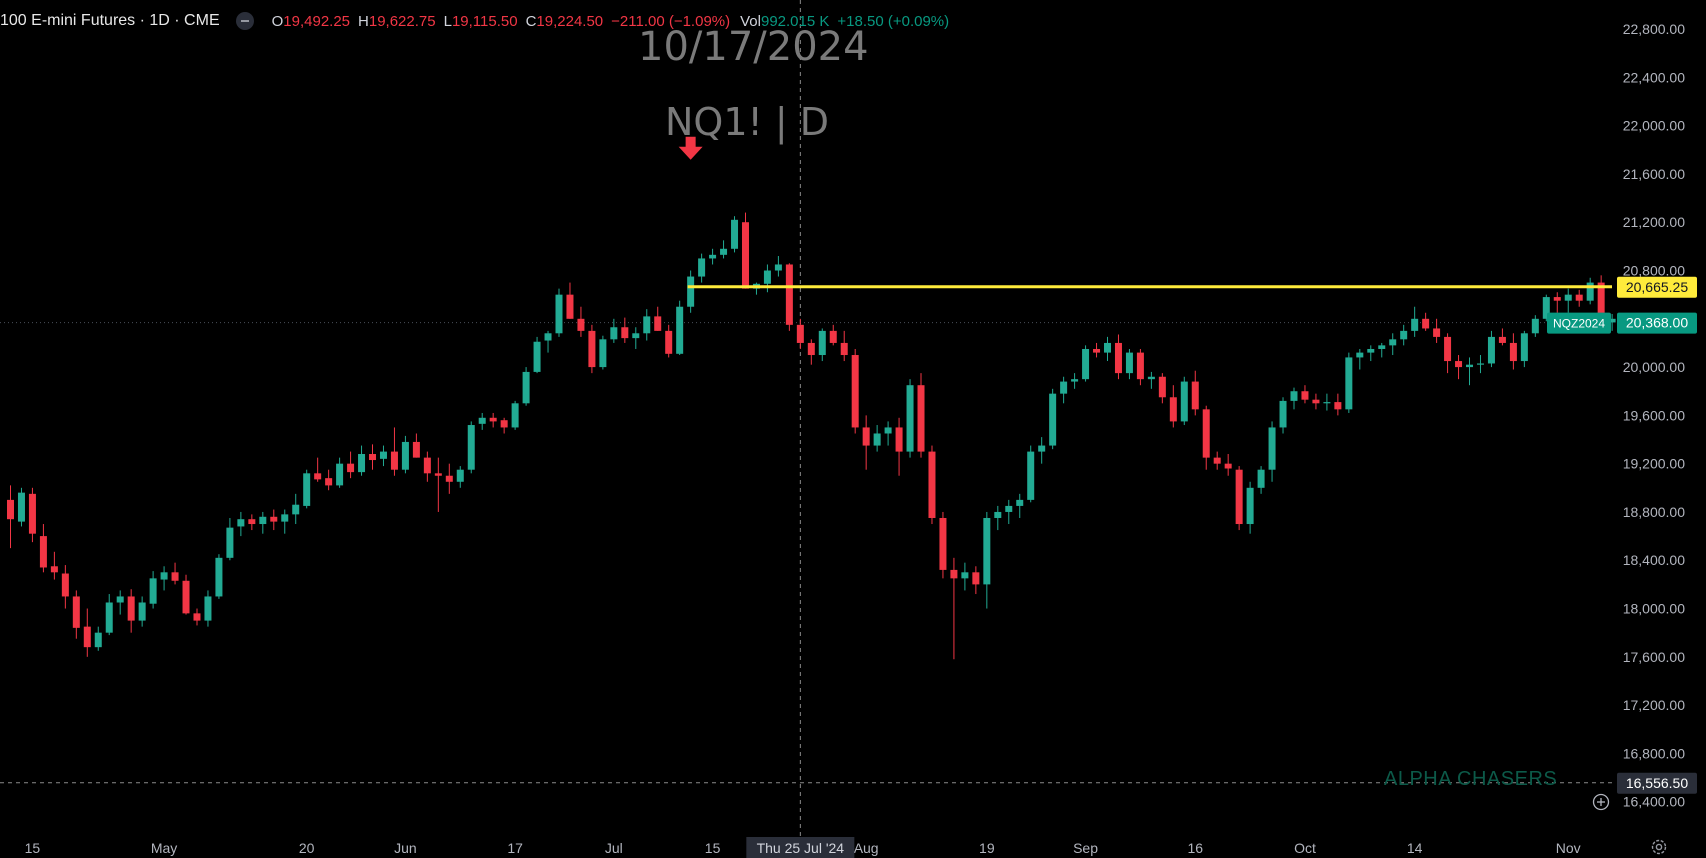 The image size is (1706, 858). What do you see at coordinates (747, 122) in the screenshot?
I see `watermark-symbol: NQ1! | D` at bounding box center [747, 122].